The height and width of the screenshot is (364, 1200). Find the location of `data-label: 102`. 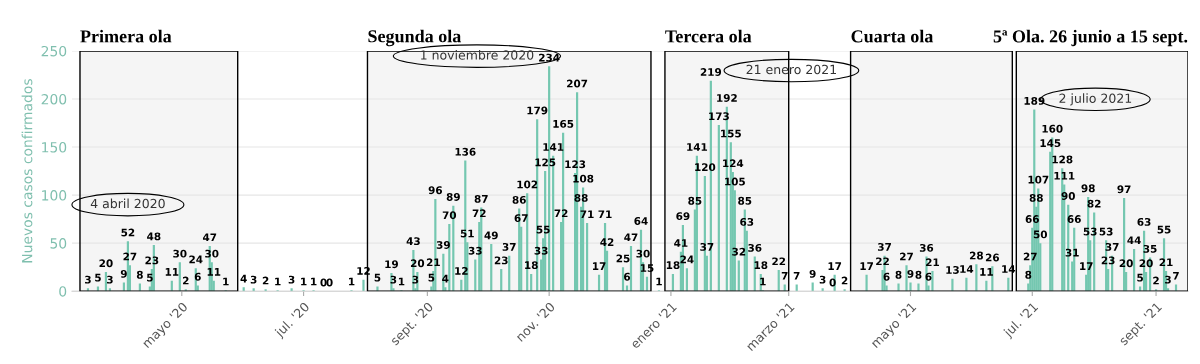

data-label: 102 is located at coordinates (527, 184).